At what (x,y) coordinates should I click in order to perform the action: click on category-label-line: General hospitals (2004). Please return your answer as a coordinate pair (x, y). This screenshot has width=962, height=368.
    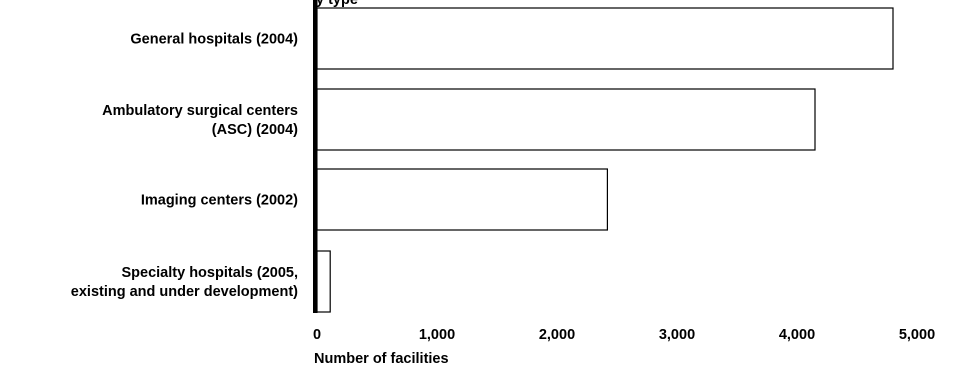
    Looking at the image, I should click on (214, 40).